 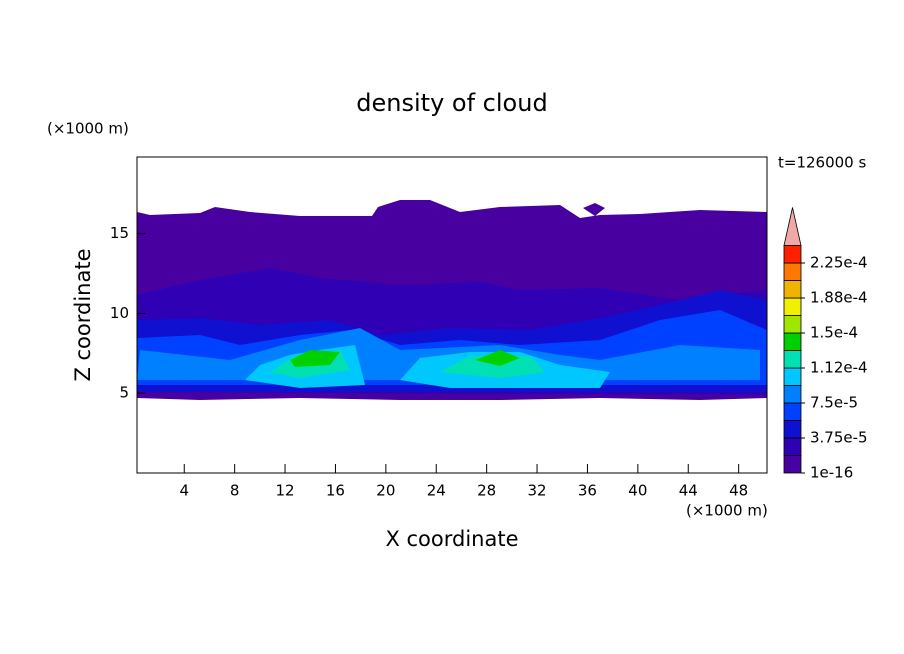 What do you see at coordinates (738, 491) in the screenshot?
I see `x-tick-label: 48` at bounding box center [738, 491].